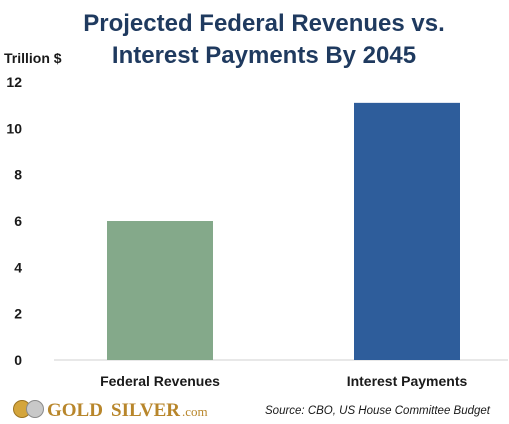  Describe the element at coordinates (110, 410) in the screenshot. I see `goldsilver-logo: GOLD SILVER .com` at that location.